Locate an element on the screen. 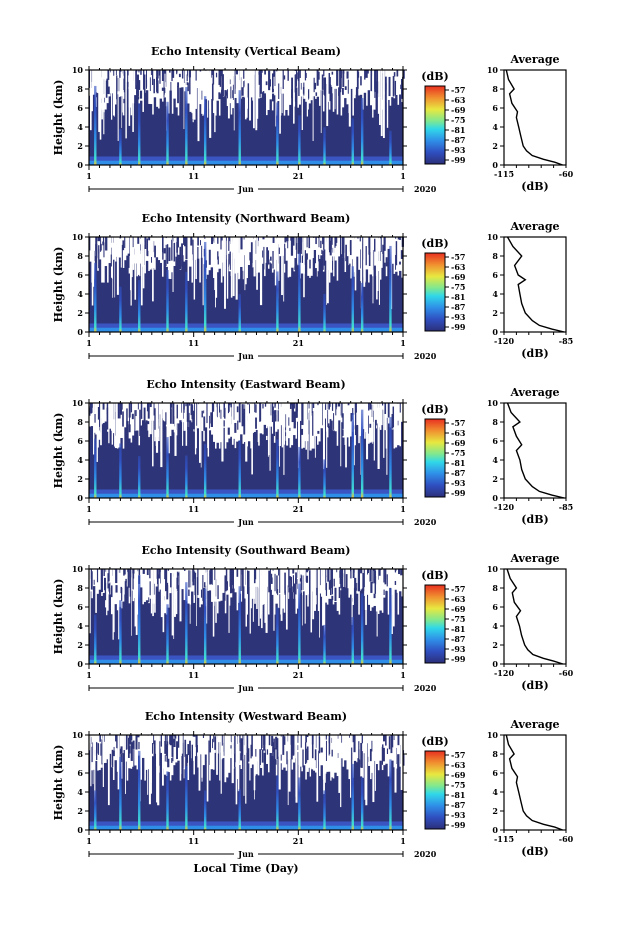 The width and height of the screenshot is (620, 931). avg-y-tick-label: 8 is located at coordinates (495, 588).